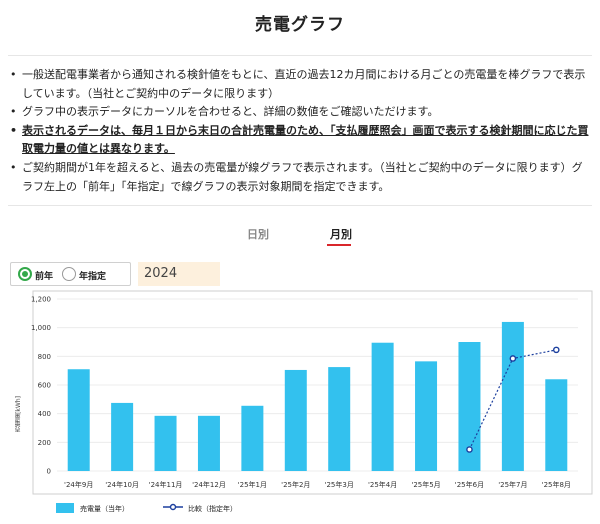 The width and height of the screenshot is (600, 524). I want to click on x-tick-label: '24年10月, so click(122, 484).